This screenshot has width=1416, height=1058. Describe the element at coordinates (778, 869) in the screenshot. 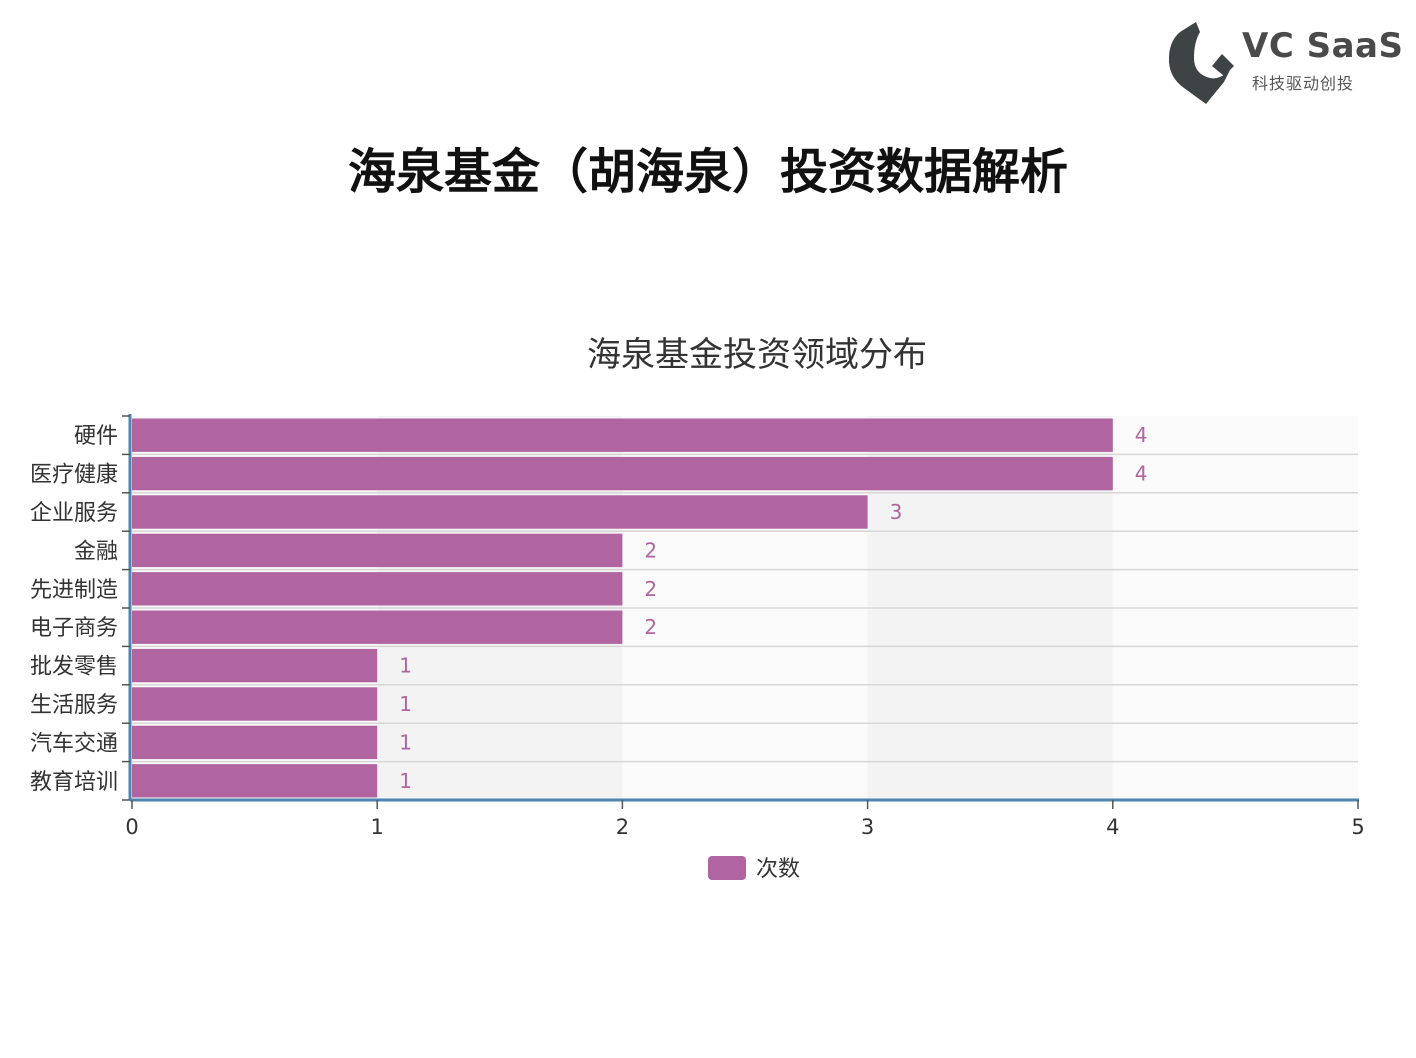

I see `legend-label: 次数` at that location.